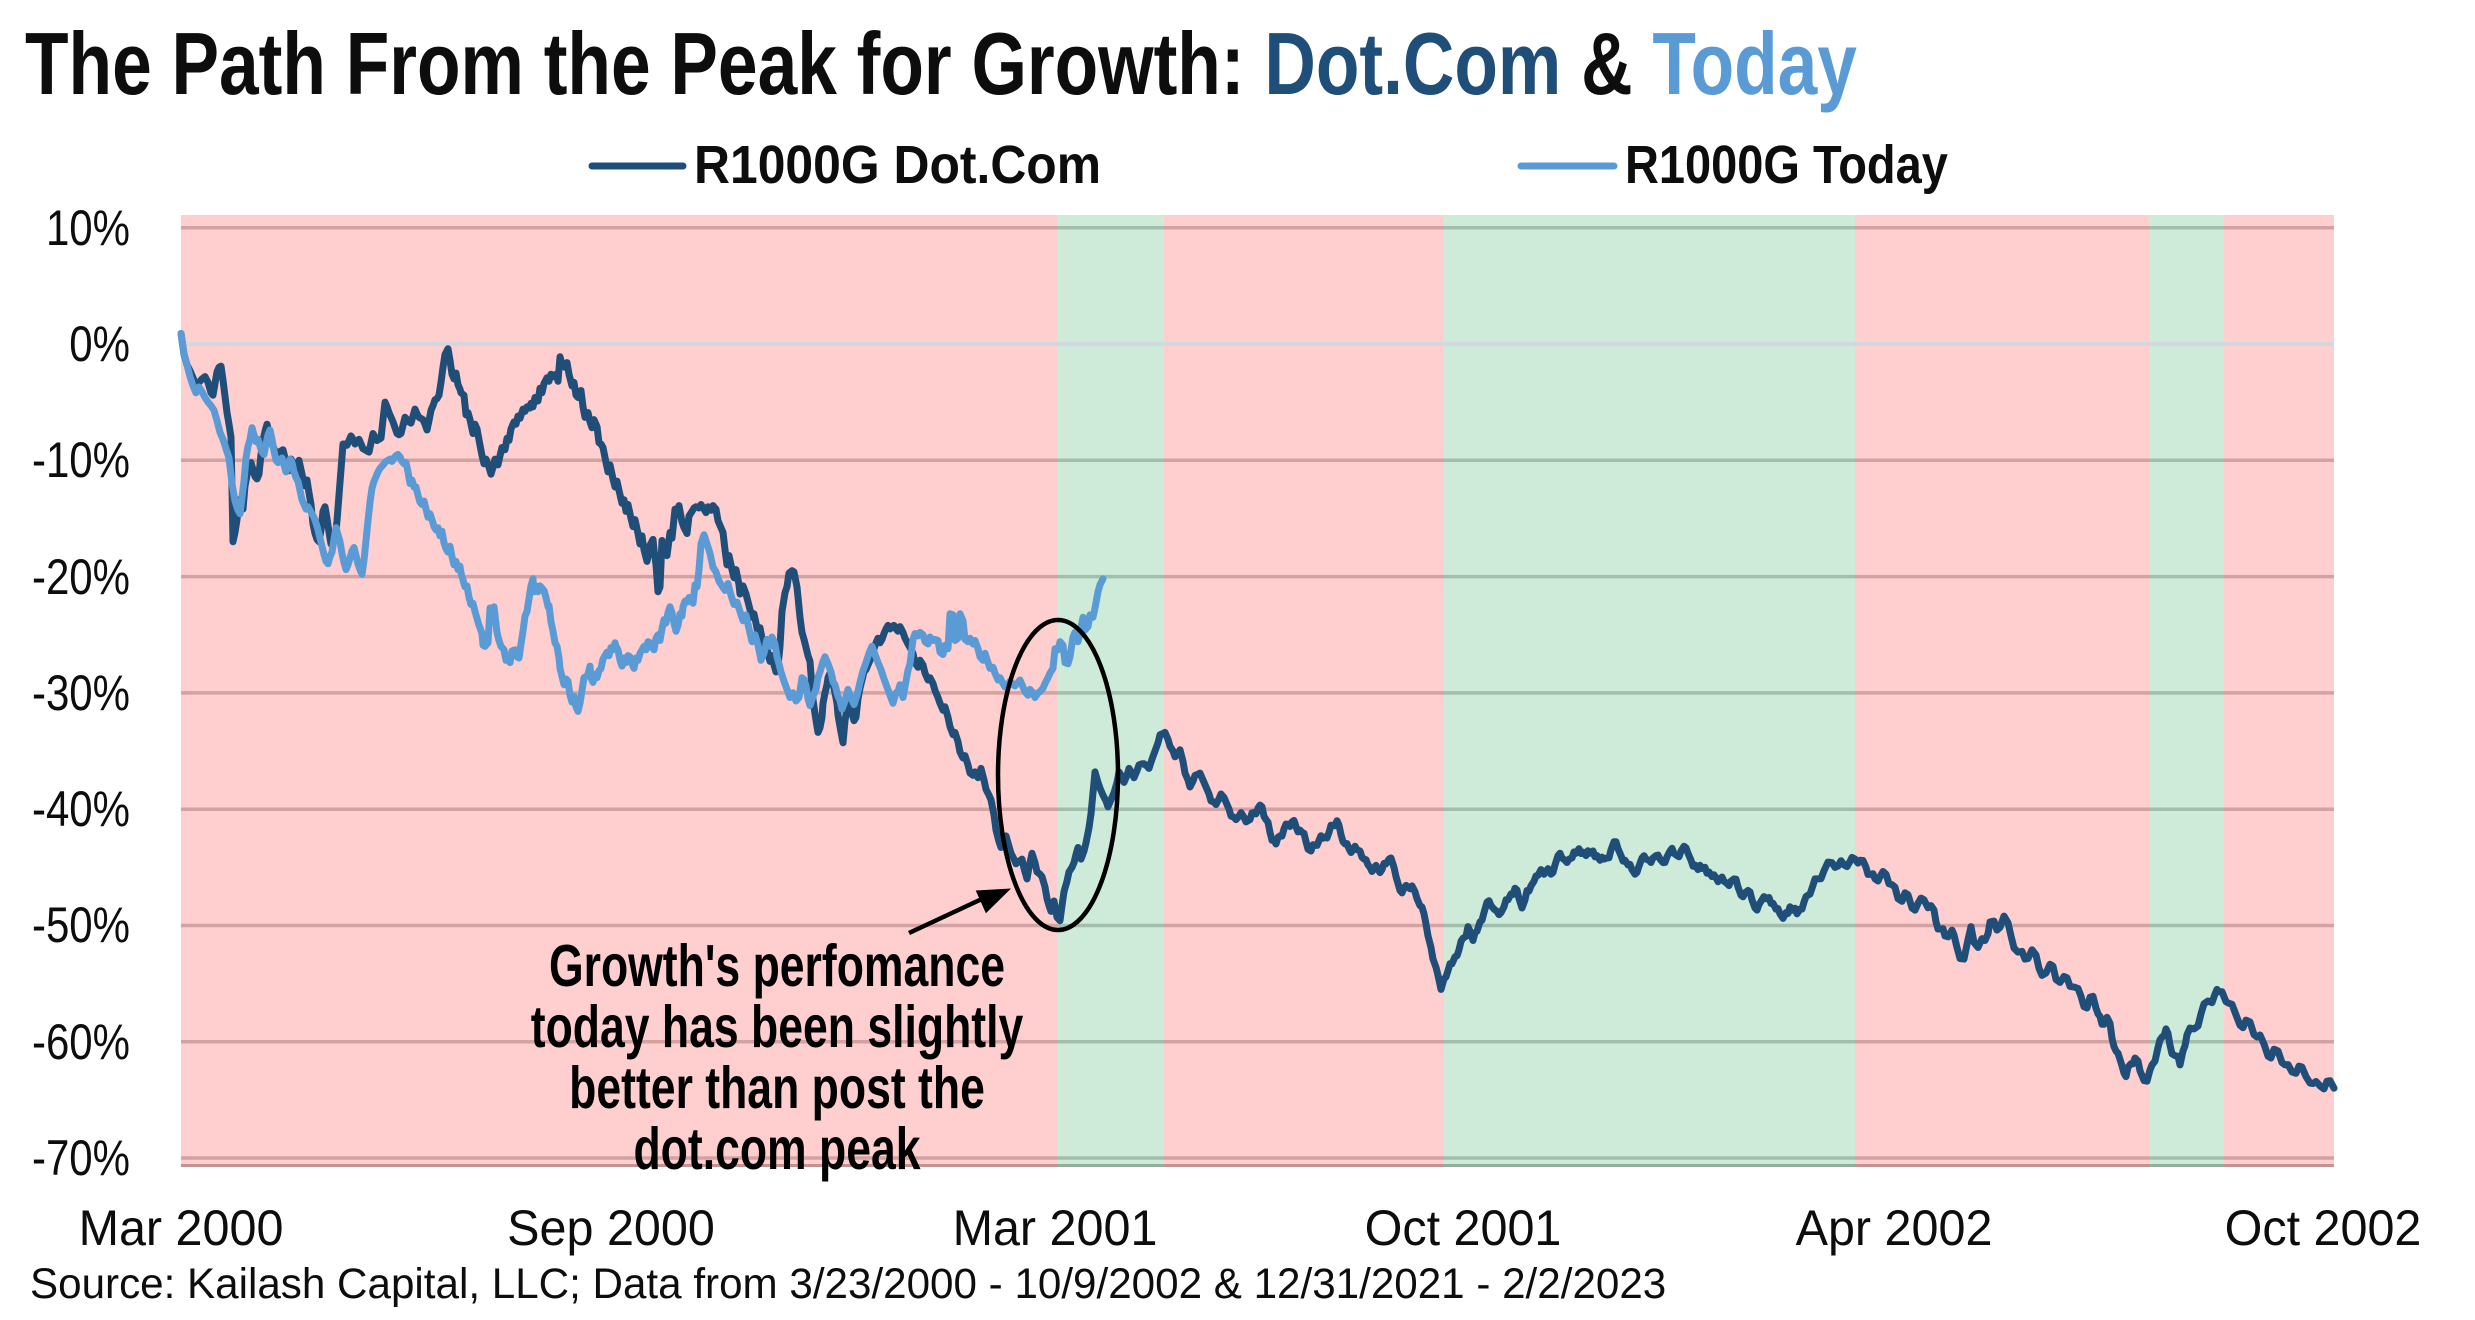 This screenshot has width=2475, height=1320. What do you see at coordinates (1055, 1228) in the screenshot?
I see `svg-text: Mar 2001` at bounding box center [1055, 1228].